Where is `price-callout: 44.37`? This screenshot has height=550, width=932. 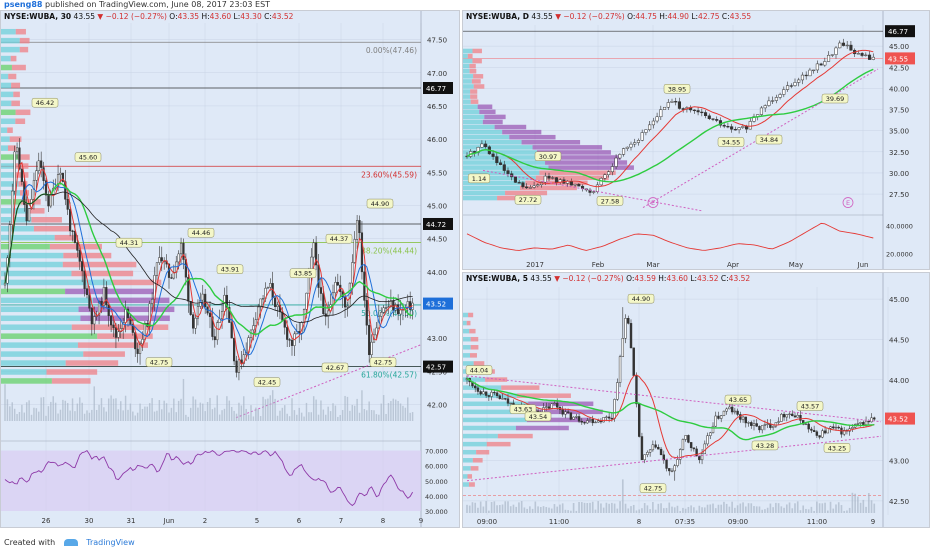
price-callout: 44.37 is located at coordinates (339, 239).